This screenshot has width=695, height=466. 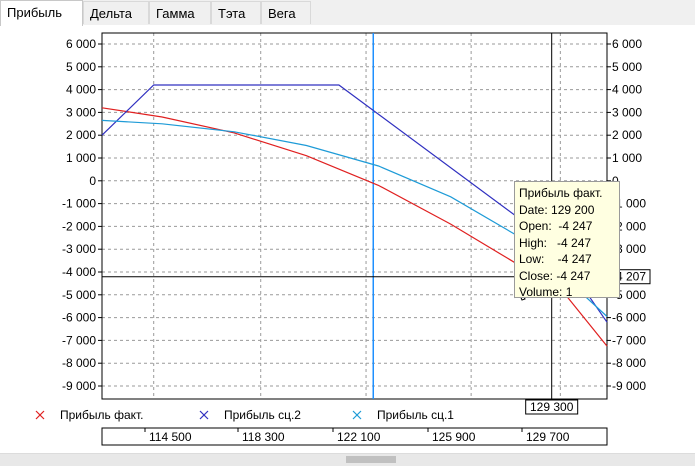 What do you see at coordinates (629, 363) in the screenshot?
I see `y-tick-label-right: -8 000` at bounding box center [629, 363].